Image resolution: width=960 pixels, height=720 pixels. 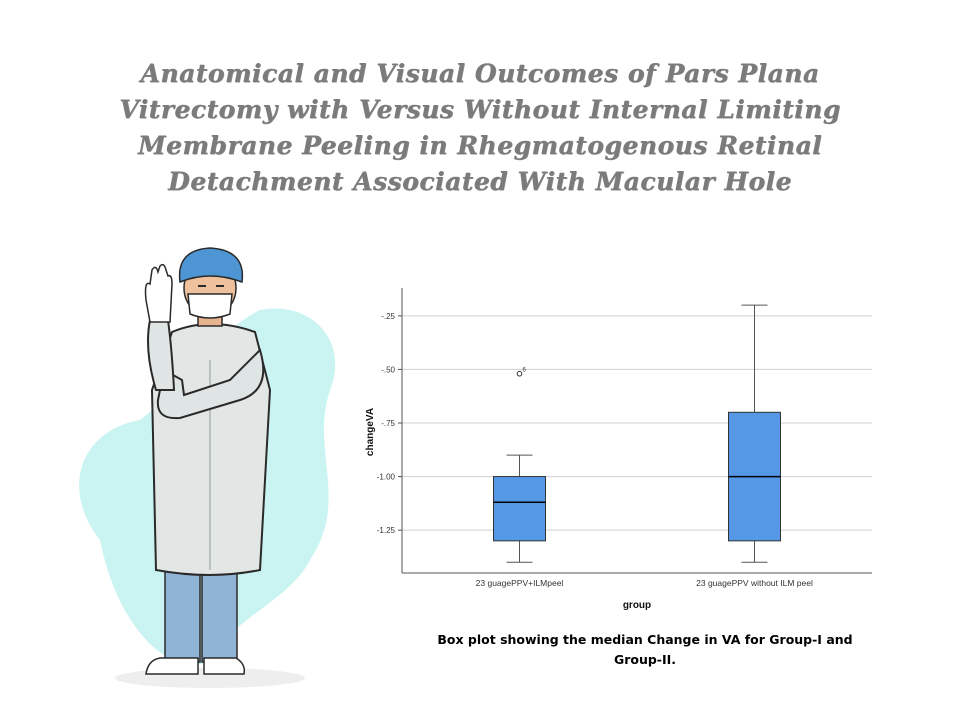 I want to click on box-iqr, so click(x=519, y=509).